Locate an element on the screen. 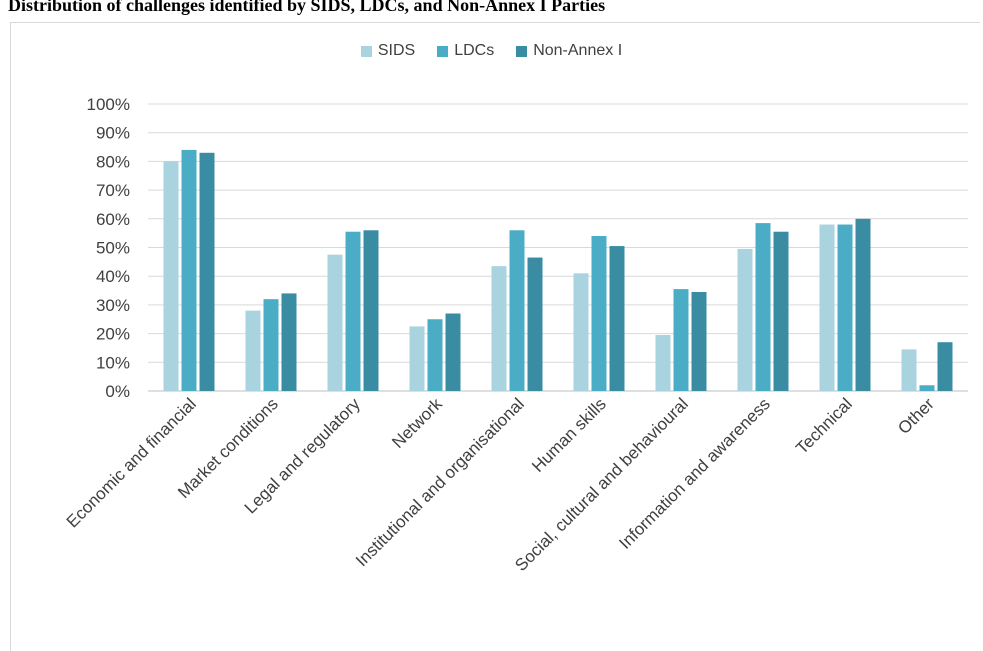 This screenshot has width=983, height=651. y-tick-label: 40% is located at coordinates (113, 276).